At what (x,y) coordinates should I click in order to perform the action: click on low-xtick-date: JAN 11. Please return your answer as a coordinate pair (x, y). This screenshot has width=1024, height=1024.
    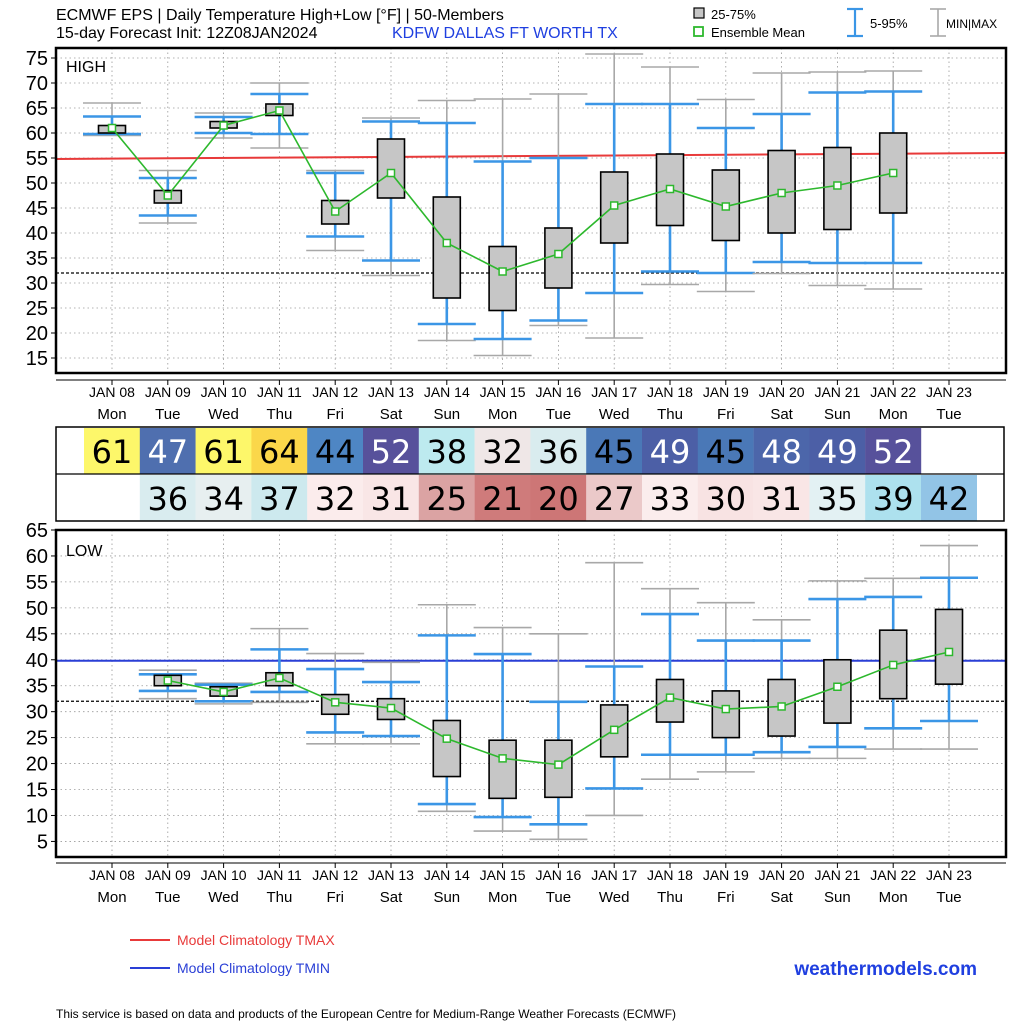
    Looking at the image, I should click on (279, 875).